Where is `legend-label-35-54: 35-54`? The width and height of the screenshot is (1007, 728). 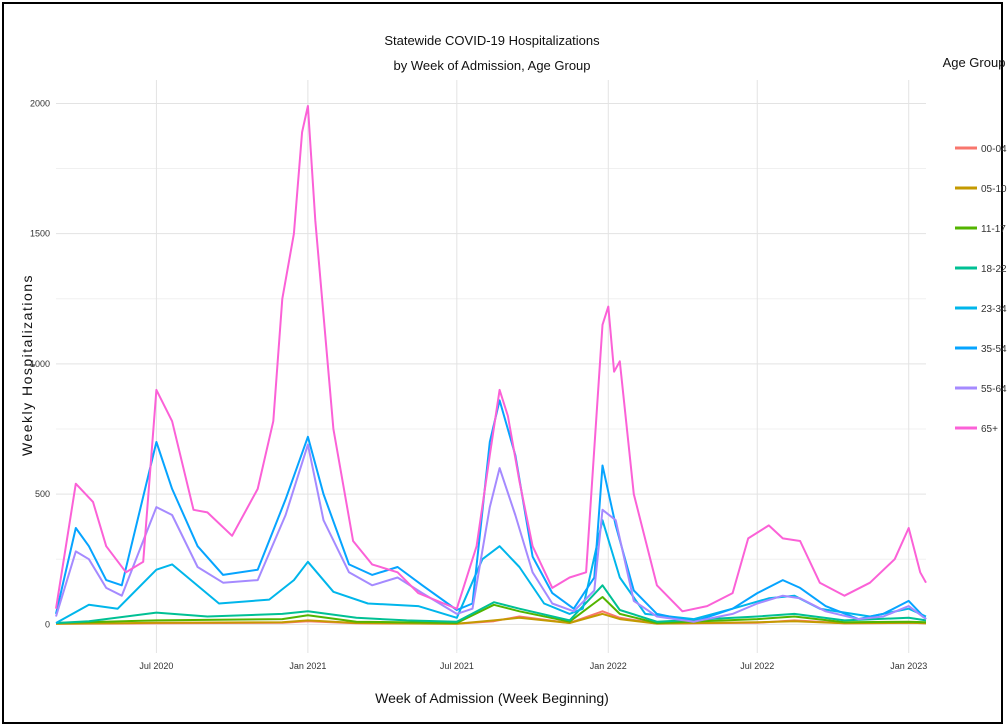
legend-label-35-54: 35-54 is located at coordinates (994, 349).